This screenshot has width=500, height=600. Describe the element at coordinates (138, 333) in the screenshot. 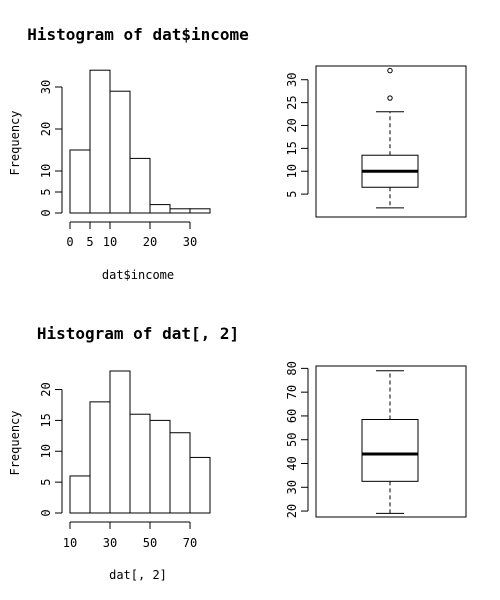

I see `chart-title: Histogram of dat[, 2]` at that location.